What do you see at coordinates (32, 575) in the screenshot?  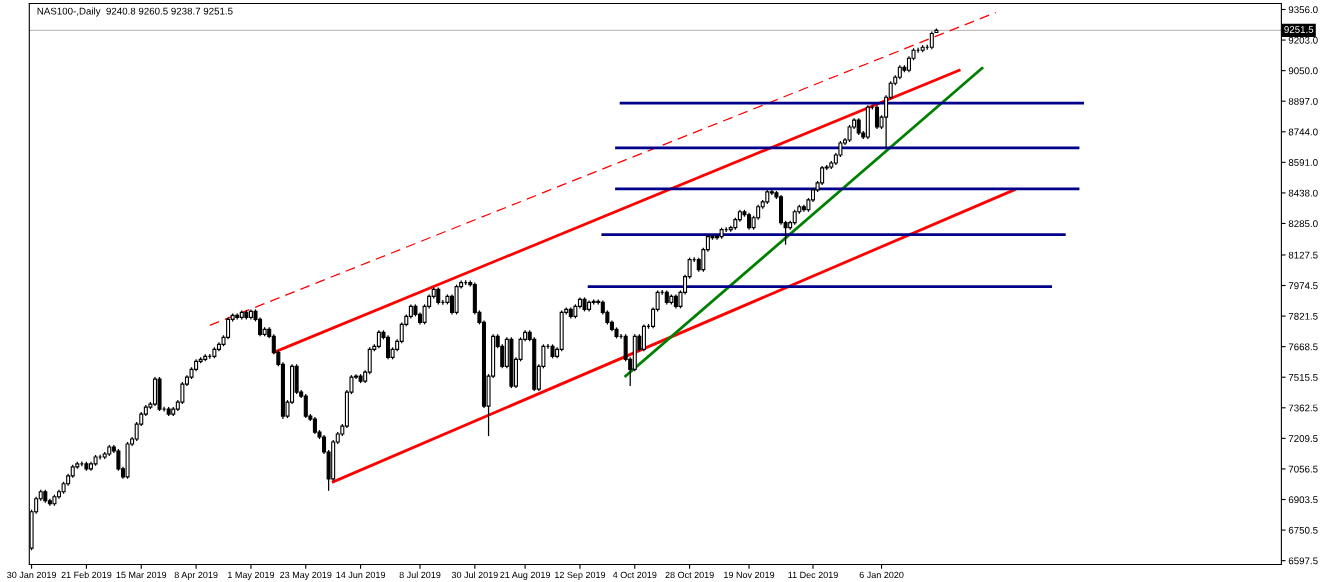 I see `x-tick-label: 30 Jan 2019` at bounding box center [32, 575].